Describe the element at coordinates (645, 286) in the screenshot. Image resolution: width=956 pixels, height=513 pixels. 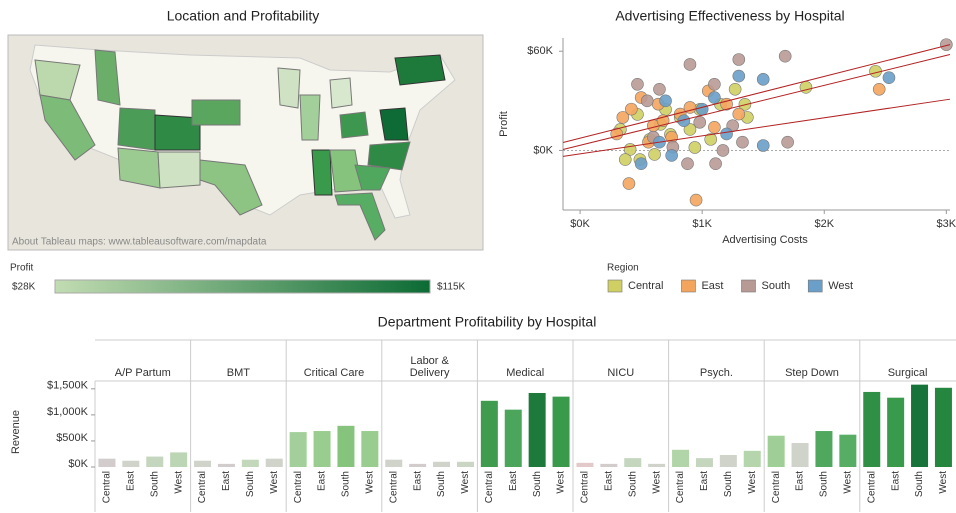
I see `legend-label: Central` at that location.